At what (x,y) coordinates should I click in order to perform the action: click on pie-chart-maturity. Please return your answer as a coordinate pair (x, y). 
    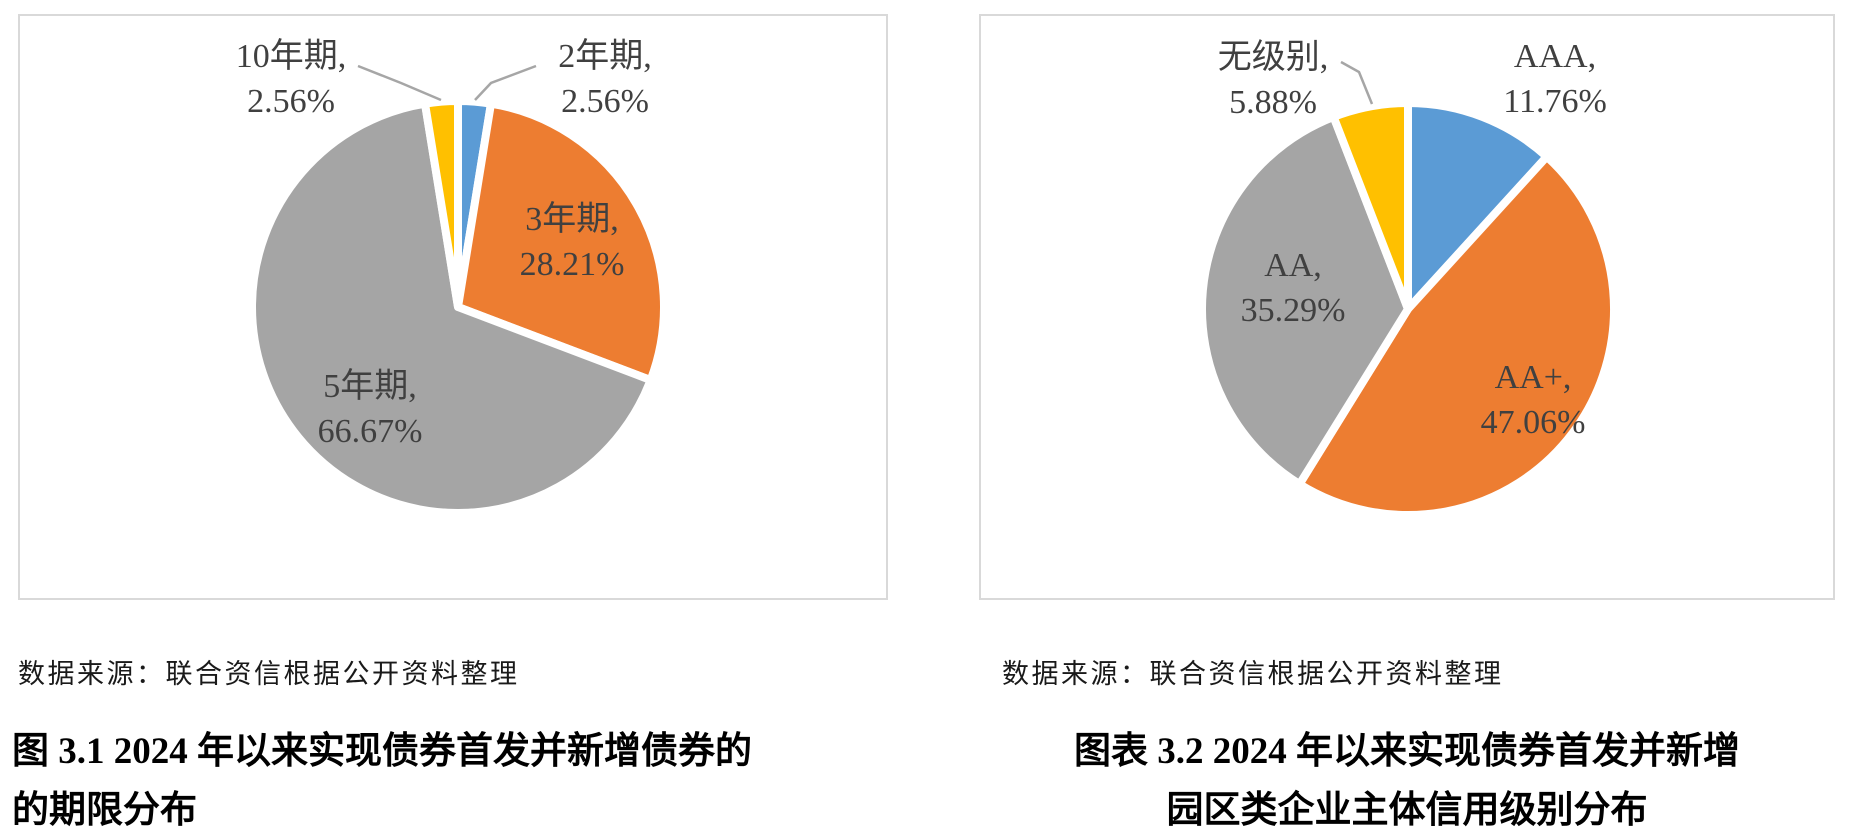
    Looking at the image, I should click on (458, 290).